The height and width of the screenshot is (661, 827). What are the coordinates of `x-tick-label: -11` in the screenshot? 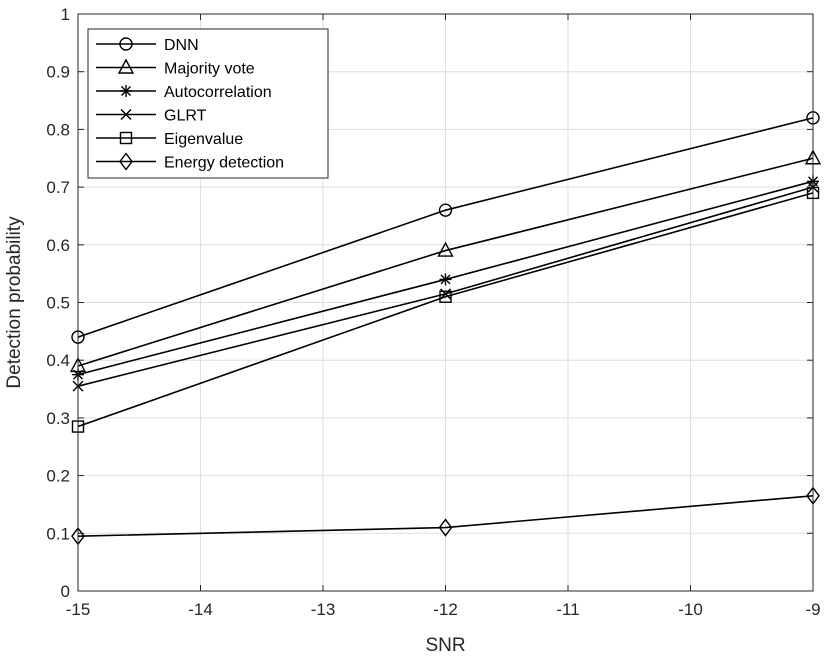 It's located at (567, 609).